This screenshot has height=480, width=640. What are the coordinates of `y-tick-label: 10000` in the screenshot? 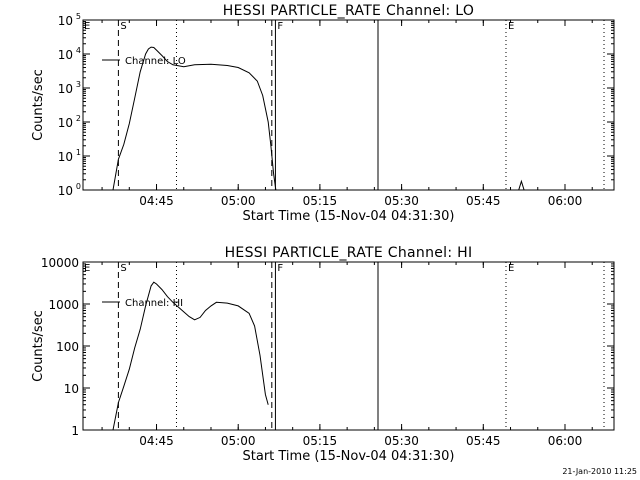 It's located at (60, 263).